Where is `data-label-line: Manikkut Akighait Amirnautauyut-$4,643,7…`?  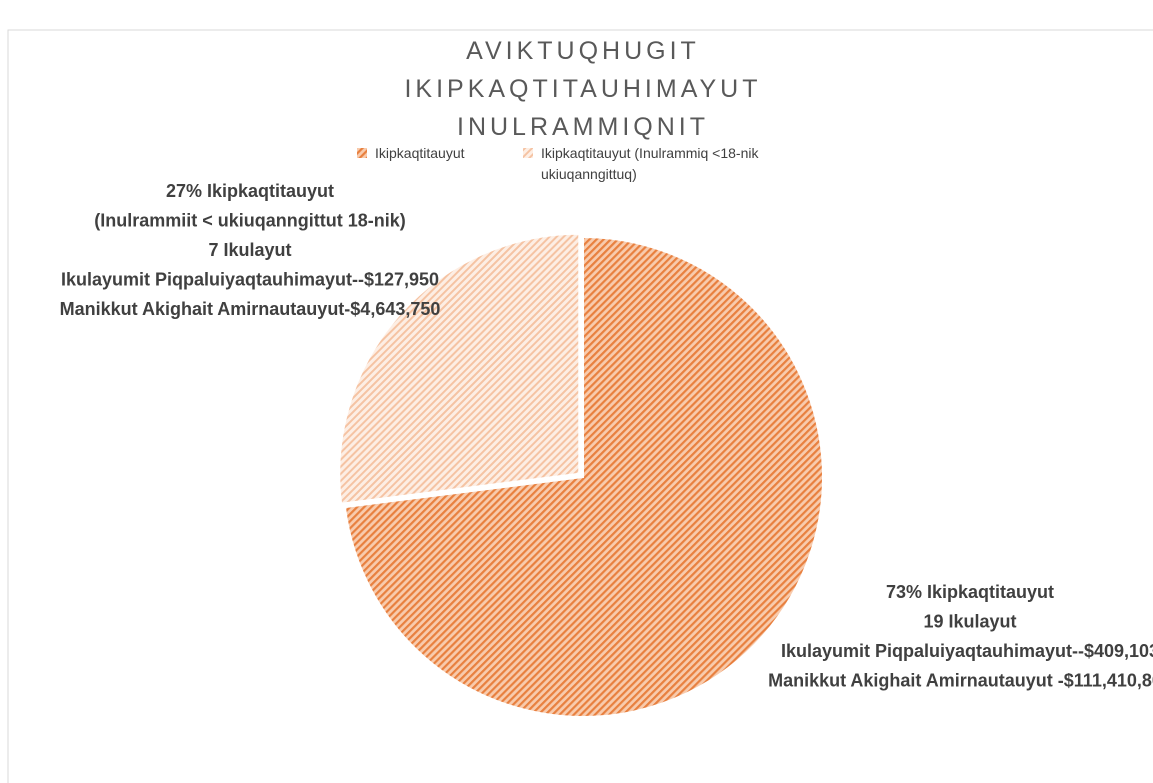 data-label-line: Manikkut Akighait Amirnautauyut-$4,643,7… is located at coordinates (250, 309).